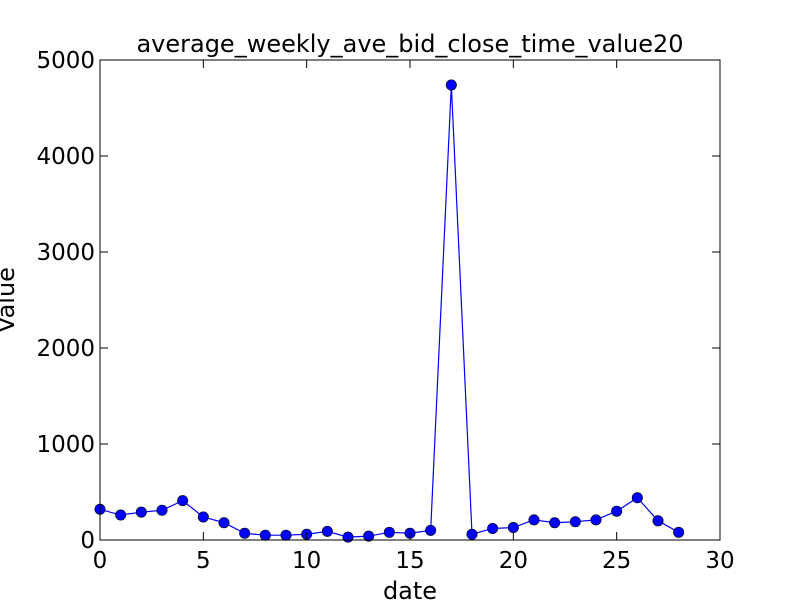  What do you see at coordinates (409, 561) in the screenshot?
I see `x-tick-label: 15` at bounding box center [409, 561].